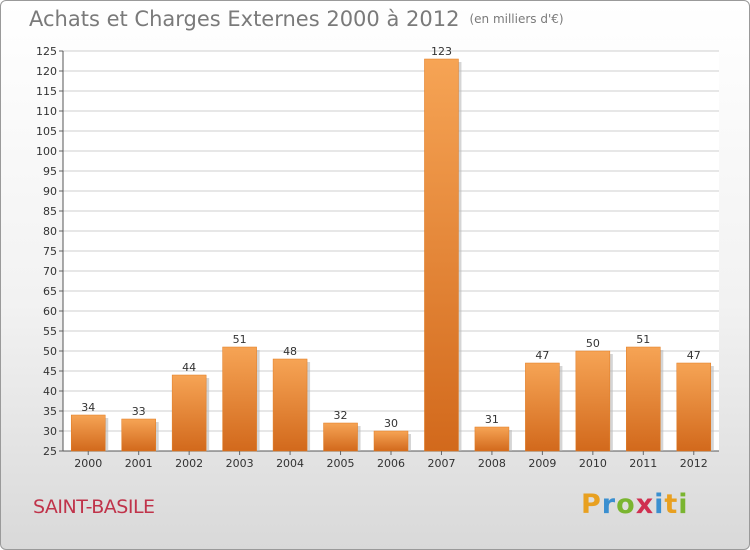  What do you see at coordinates (139, 411) in the screenshot?
I see `bar-value-label: 33` at bounding box center [139, 411].